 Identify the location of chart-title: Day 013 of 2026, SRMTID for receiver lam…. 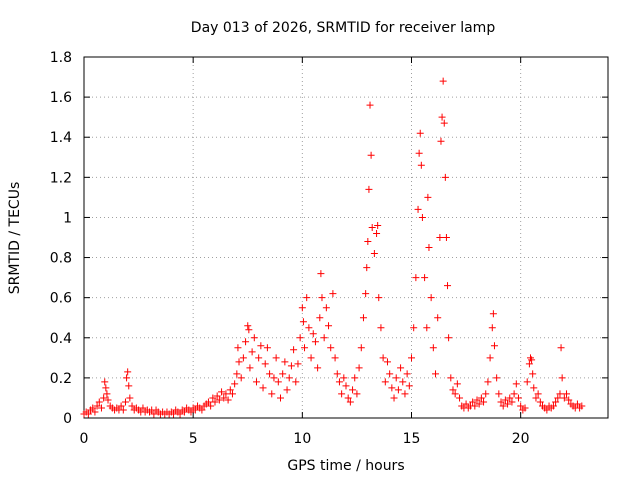
(343, 28).